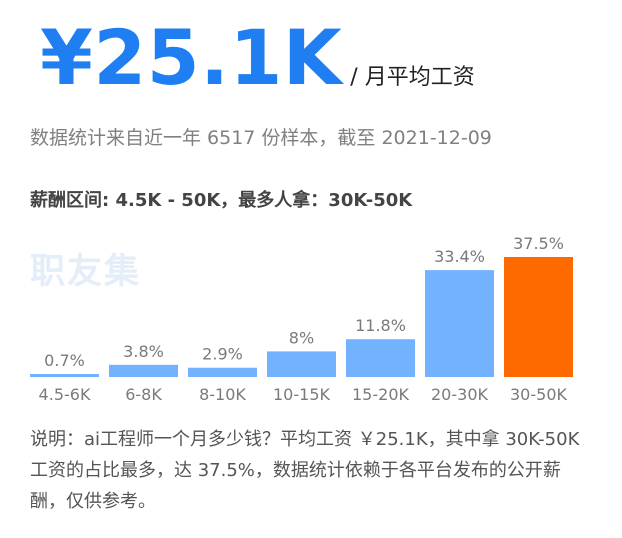 This screenshot has width=622, height=538. Describe the element at coordinates (64, 360) in the screenshot. I see `value-label-4.5-6K: 0.7%` at that location.